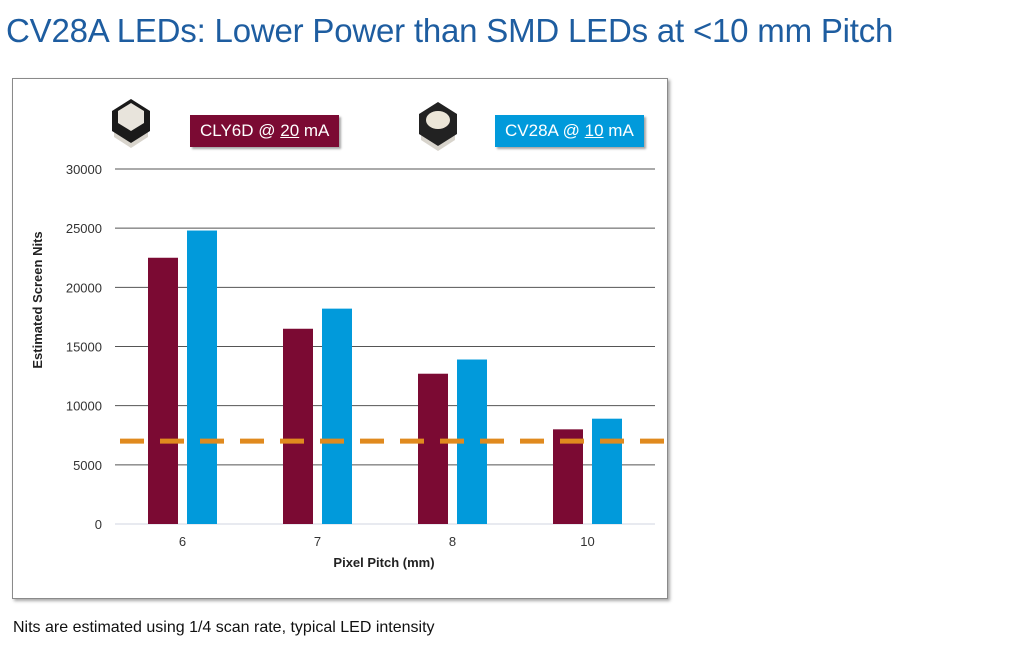 Image resolution: width=1024 pixels, height=649 pixels. Describe the element at coordinates (452, 541) in the screenshot. I see `x-tick-label: 8` at that location.